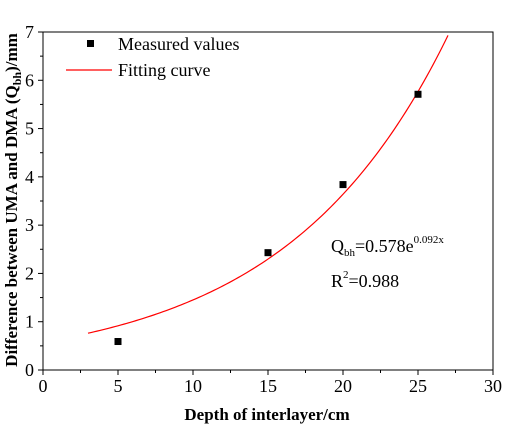 The height and width of the screenshot is (428, 505). What do you see at coordinates (164, 70) in the screenshot?
I see `legend-label-fitting: Fitting curve` at bounding box center [164, 70].